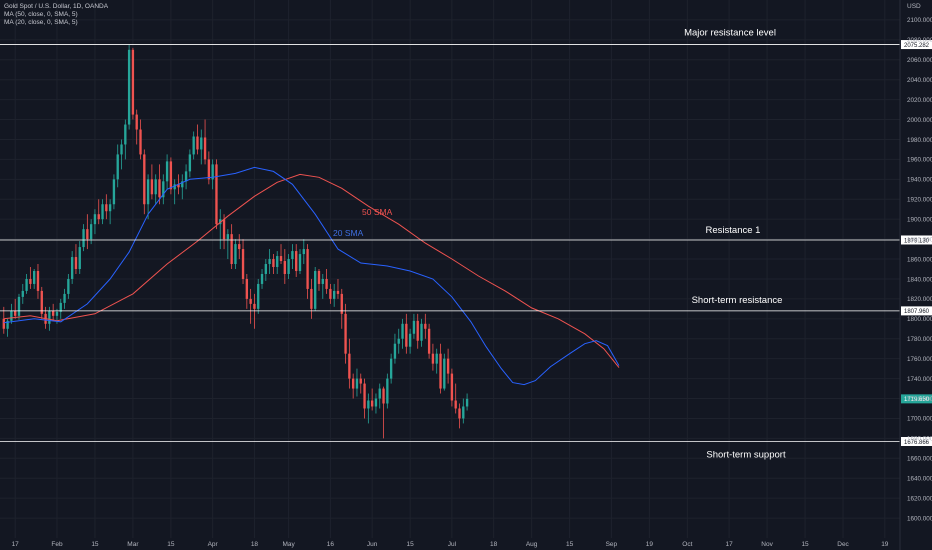  What do you see at coordinates (919, 419) in the screenshot?
I see `y-tick-label: 1700.000` at bounding box center [919, 419].